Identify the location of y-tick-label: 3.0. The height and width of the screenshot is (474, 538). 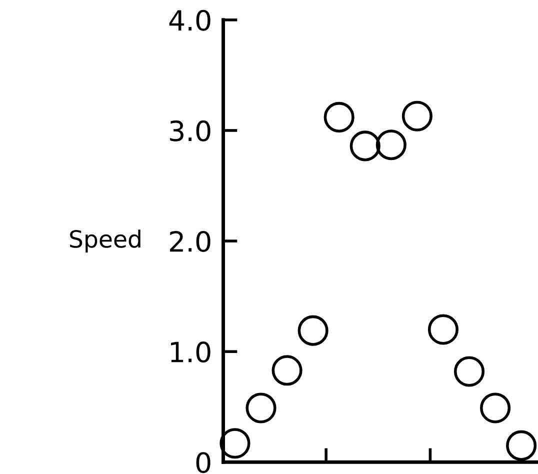
(190, 131).